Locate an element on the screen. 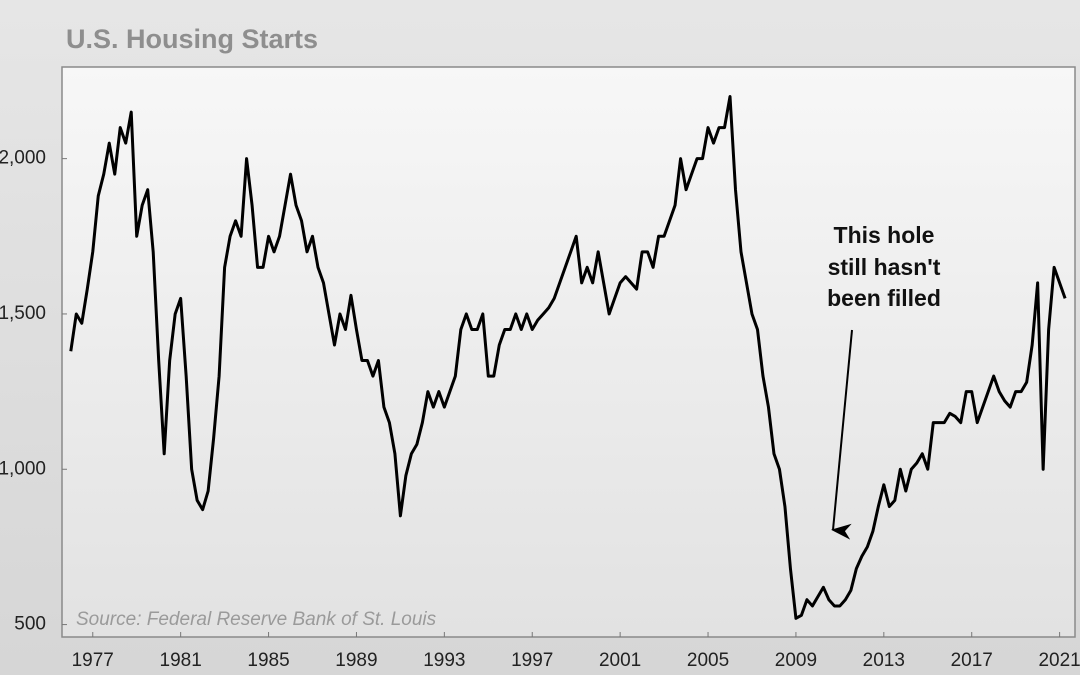 Image resolution: width=1080 pixels, height=680 pixels. chart-title: U.S. Housing Starts is located at coordinates (192, 39).